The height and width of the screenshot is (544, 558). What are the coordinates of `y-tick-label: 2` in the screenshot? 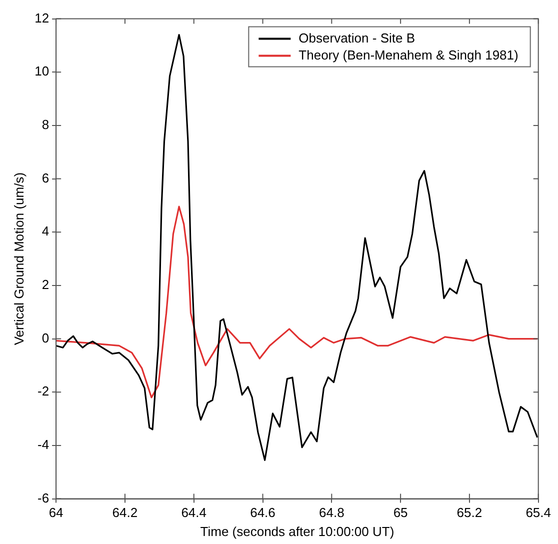 It's located at (46, 284).